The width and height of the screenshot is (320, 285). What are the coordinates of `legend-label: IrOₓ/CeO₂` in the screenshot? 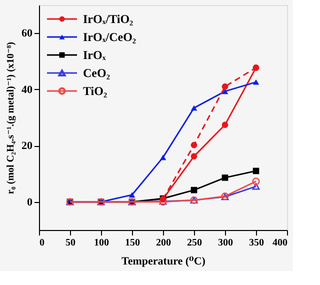 It's located at (109, 37).